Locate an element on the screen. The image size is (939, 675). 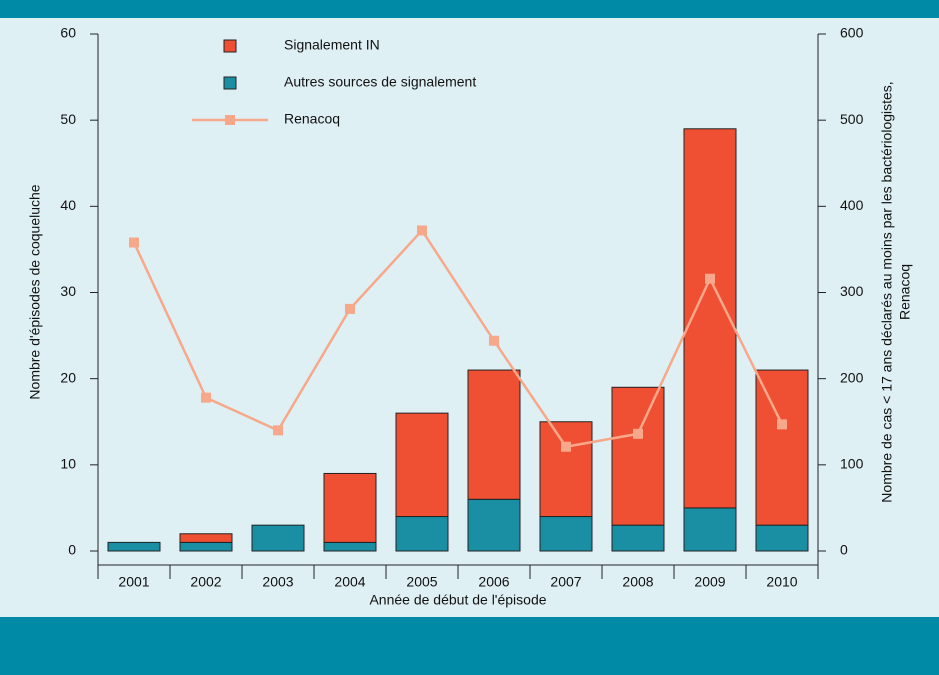
y2-tick-label: 600 is located at coordinates (852, 33).